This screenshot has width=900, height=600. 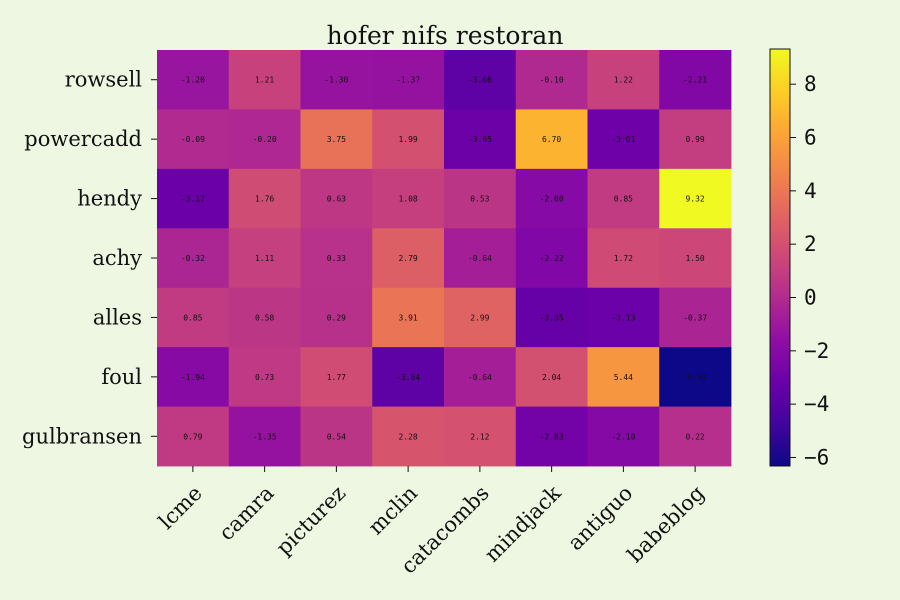 I want to click on cell-value-label: 0.99, so click(x=694, y=139).